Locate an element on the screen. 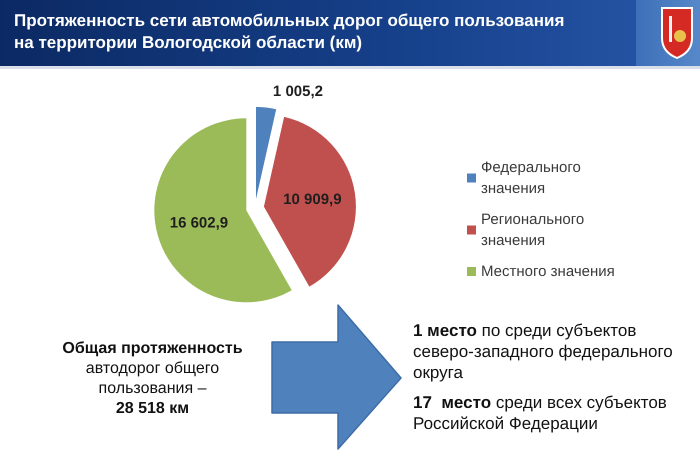 The height and width of the screenshot is (452, 700). chart-title: Протяженность сети автомобильных дорог общего пользования на территории Вологодской области (км) is located at coordinates (290, 32).